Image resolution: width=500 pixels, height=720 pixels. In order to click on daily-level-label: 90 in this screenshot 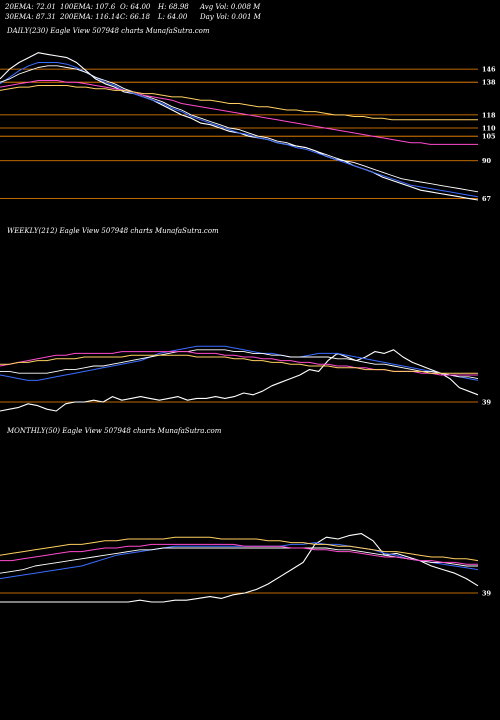, I will do `click(487, 161)`.